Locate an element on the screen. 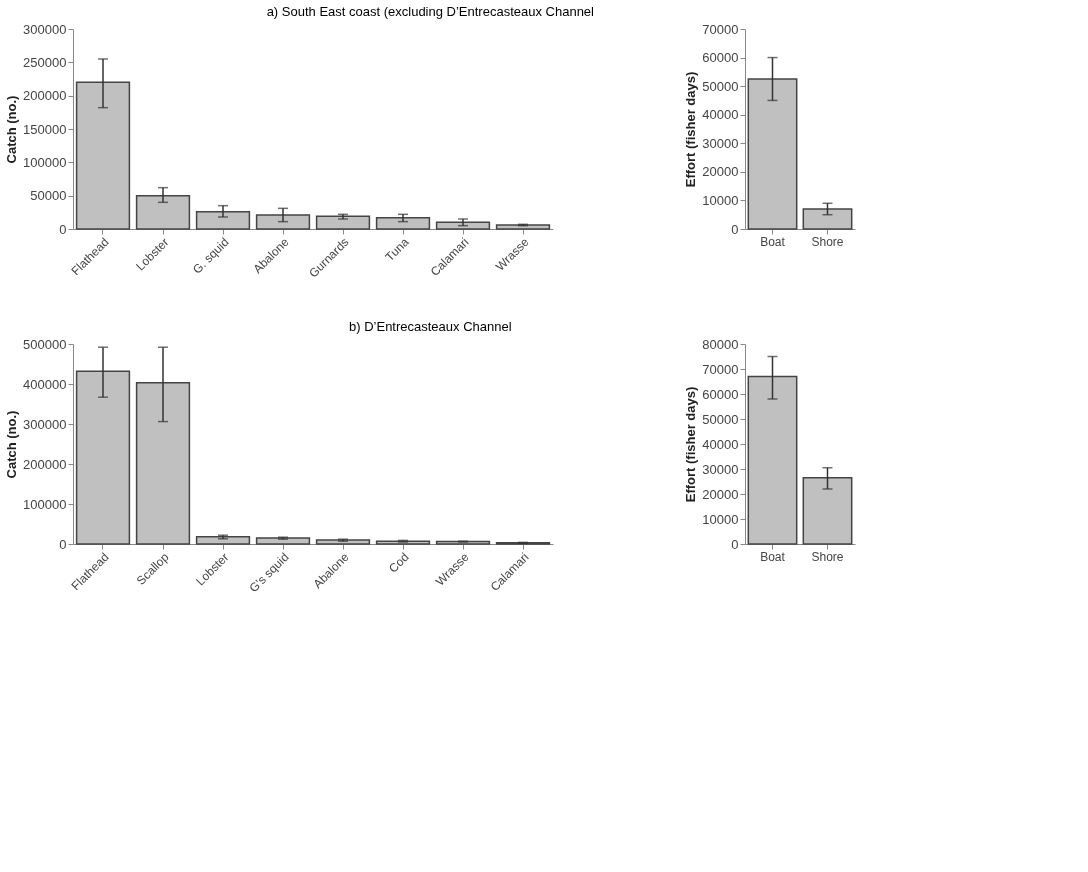 Image resolution: width=1088 pixels, height=872 pixels. x-tick-label: Cod is located at coordinates (399, 563).